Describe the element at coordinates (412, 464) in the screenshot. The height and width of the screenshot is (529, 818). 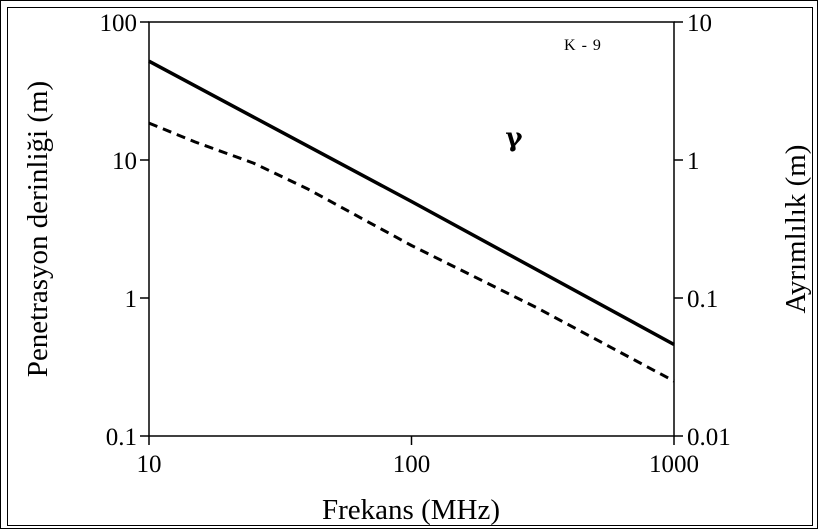
I see `x-tick-label: 100` at that location.